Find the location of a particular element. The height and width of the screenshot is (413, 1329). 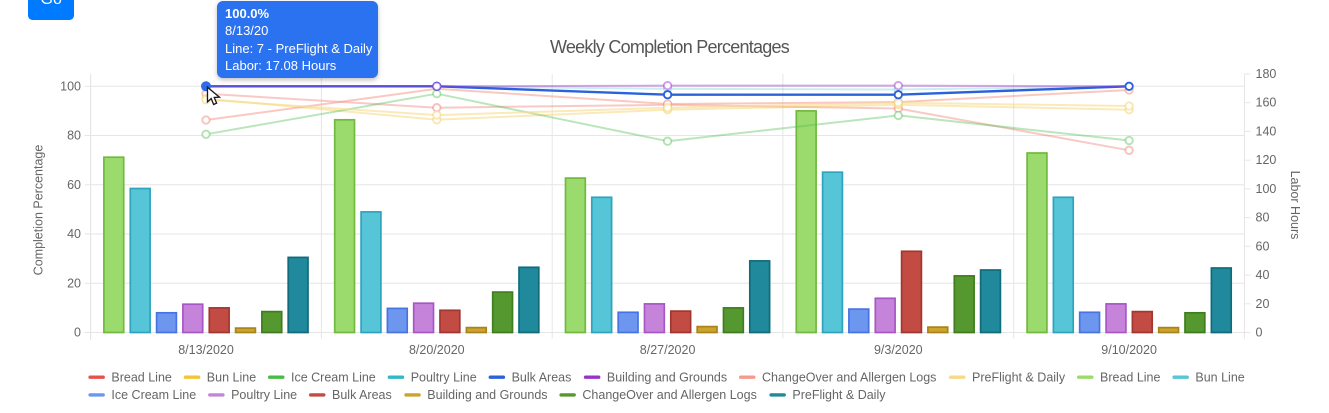

svg-text: 8/13/2020 is located at coordinates (206, 350).